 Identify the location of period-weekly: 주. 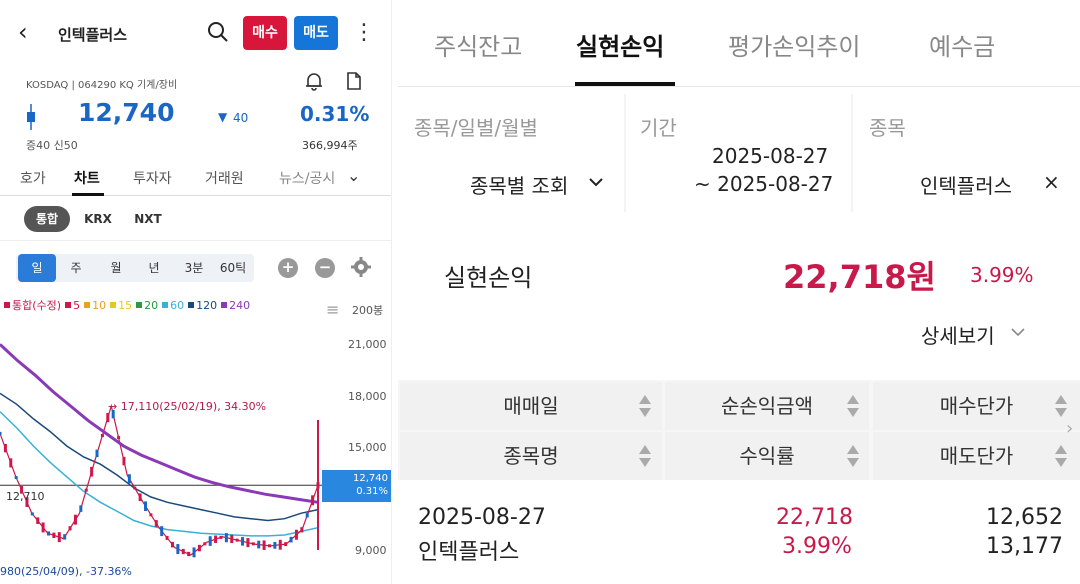
(76, 268).